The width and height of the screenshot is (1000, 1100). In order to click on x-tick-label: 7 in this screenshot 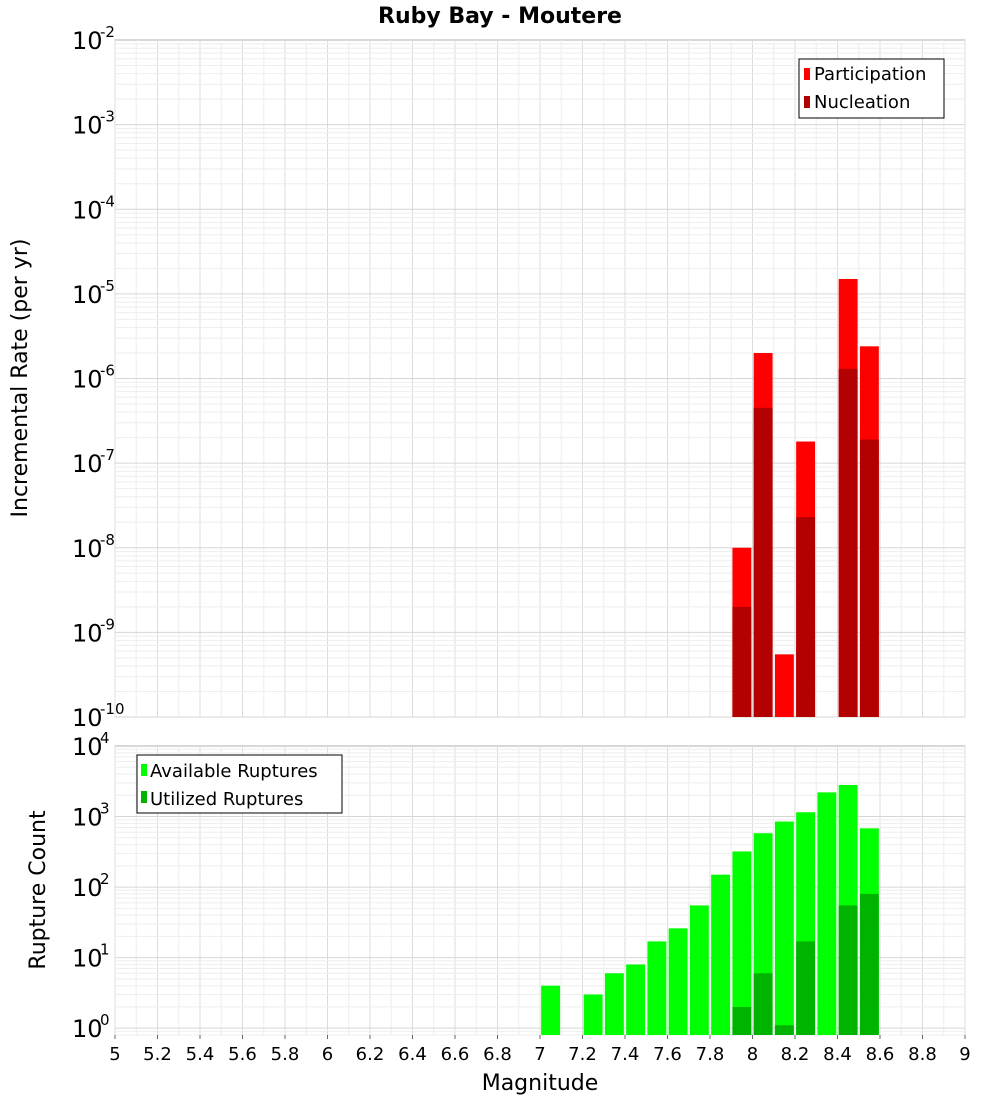, I will do `click(539, 1054)`.